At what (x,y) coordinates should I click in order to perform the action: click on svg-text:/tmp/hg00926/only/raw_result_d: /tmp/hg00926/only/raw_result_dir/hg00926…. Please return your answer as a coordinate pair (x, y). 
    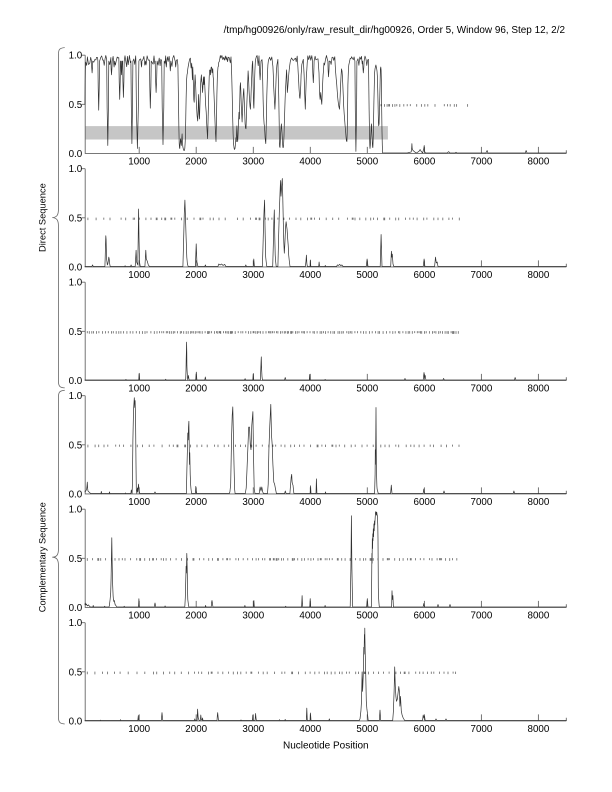
    Looking at the image, I should click on (395, 30).